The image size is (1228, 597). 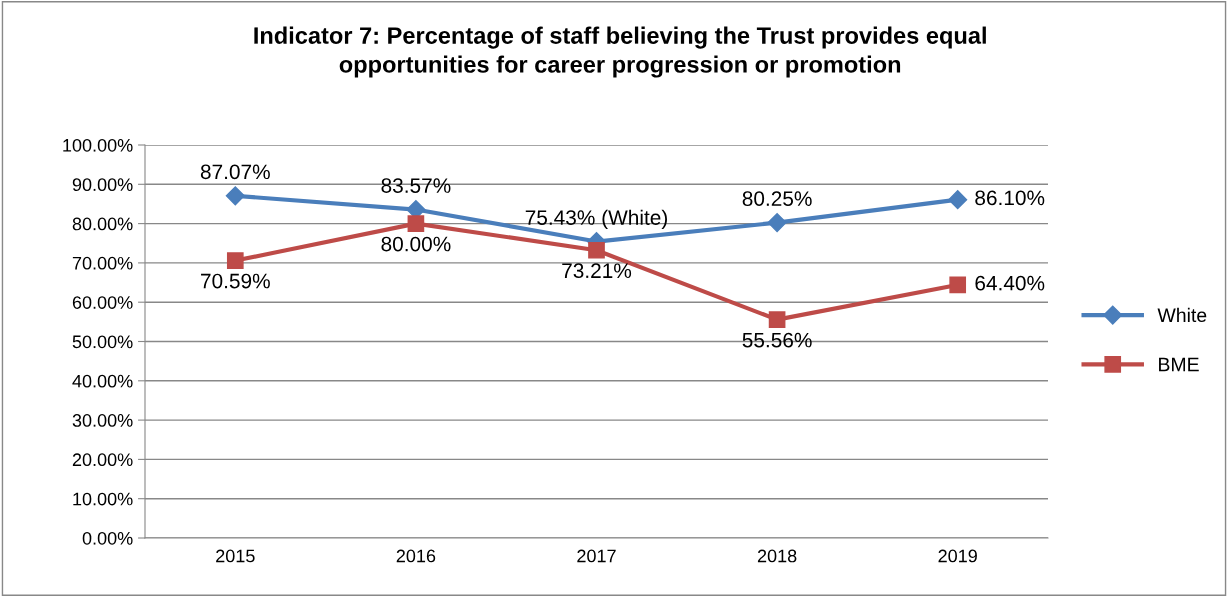 What do you see at coordinates (107, 538) in the screenshot?
I see `y-tick-label: 0.00%` at bounding box center [107, 538].